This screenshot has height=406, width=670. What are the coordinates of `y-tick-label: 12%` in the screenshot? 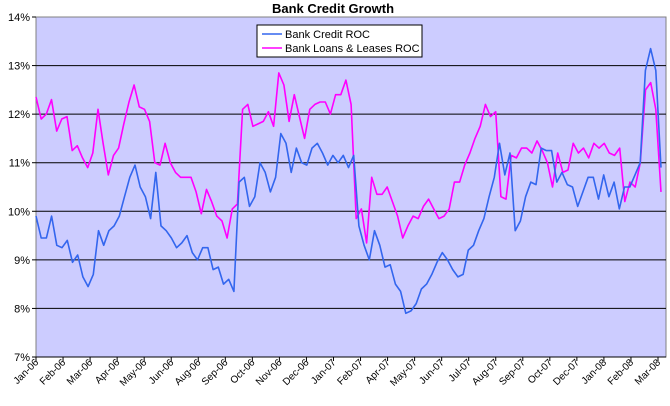 It's located at (19, 115).